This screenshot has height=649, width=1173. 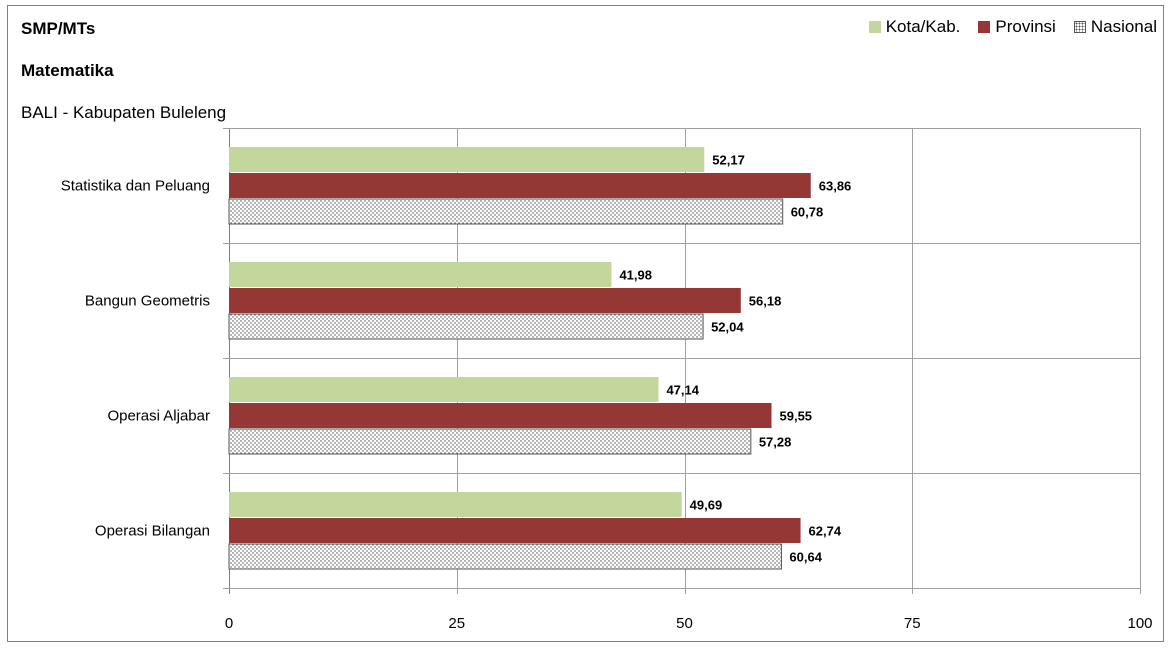 What do you see at coordinates (1025, 26) in the screenshot?
I see `legend-label-provinsi: Provinsi` at bounding box center [1025, 26].